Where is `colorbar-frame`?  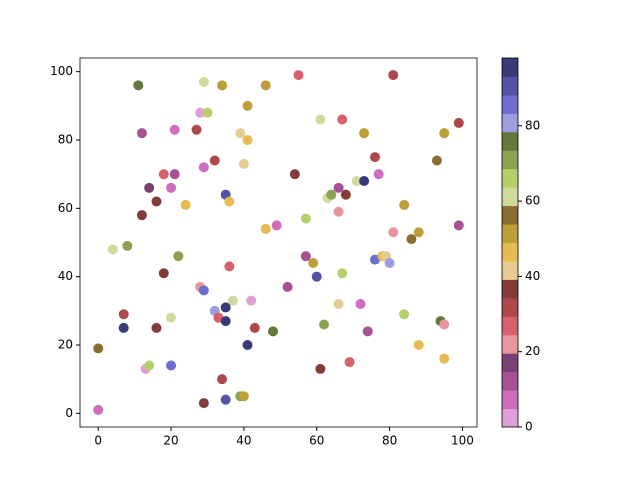
colorbar-frame is located at coordinates (510, 242).